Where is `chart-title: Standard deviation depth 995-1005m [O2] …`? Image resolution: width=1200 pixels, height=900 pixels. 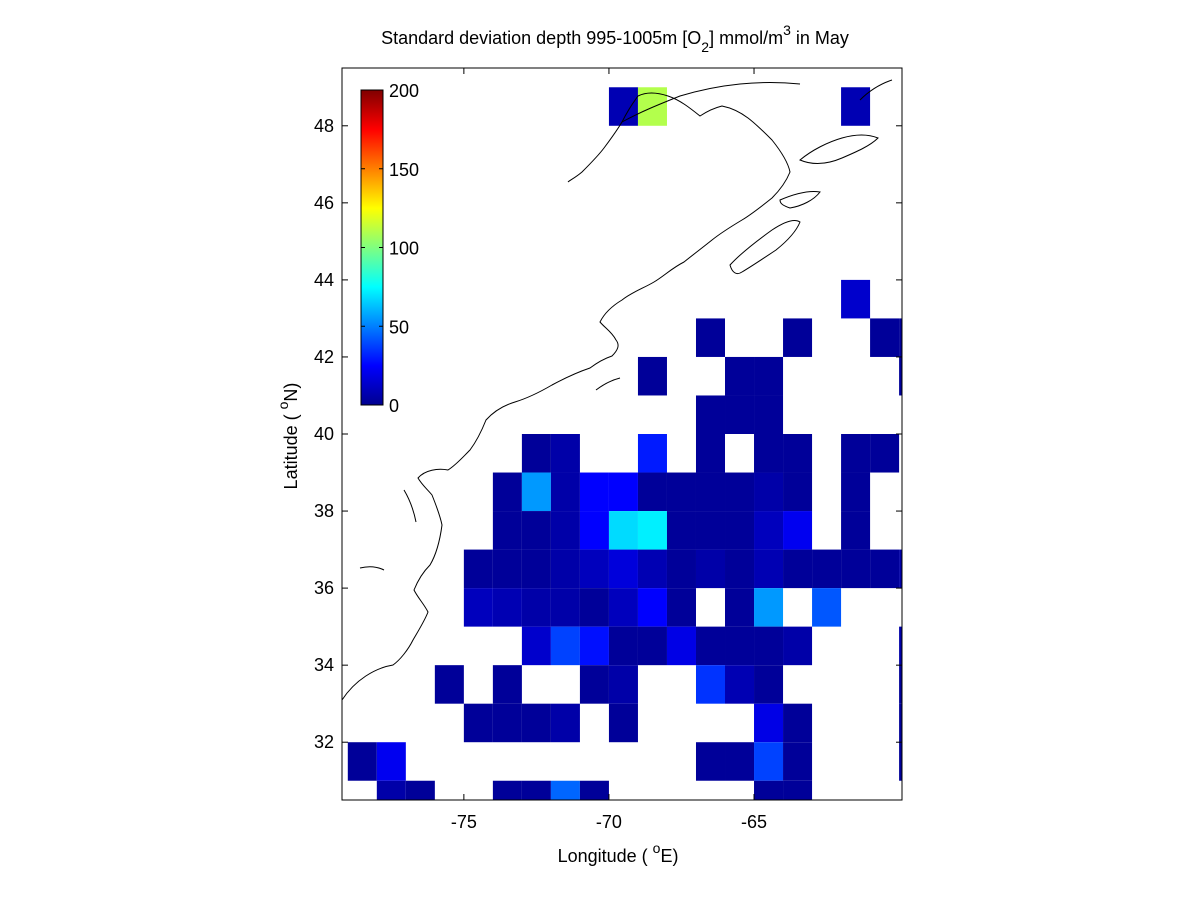
chart-title: Standard deviation depth 995-1005m [O2] … is located at coordinates (615, 38).